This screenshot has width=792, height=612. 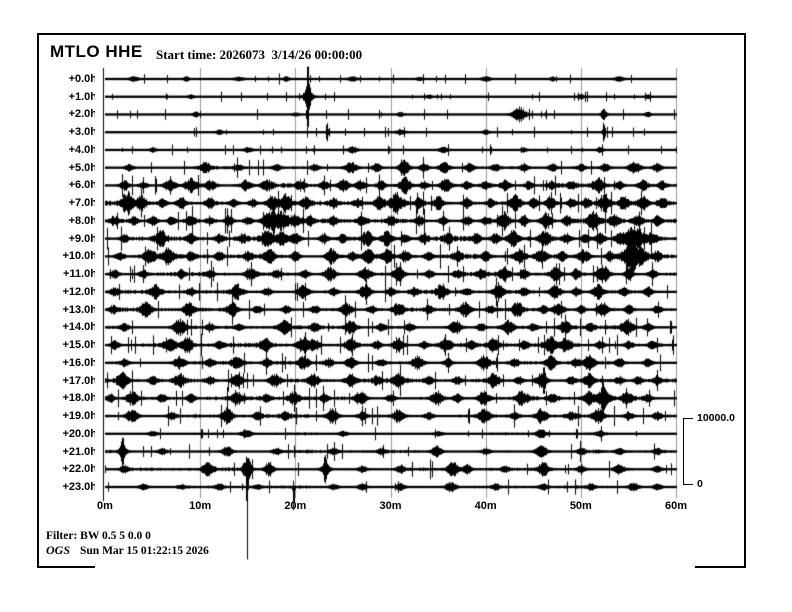 What do you see at coordinates (390, 506) in the screenshot?
I see `minute-tick-label: 30m` at bounding box center [390, 506].